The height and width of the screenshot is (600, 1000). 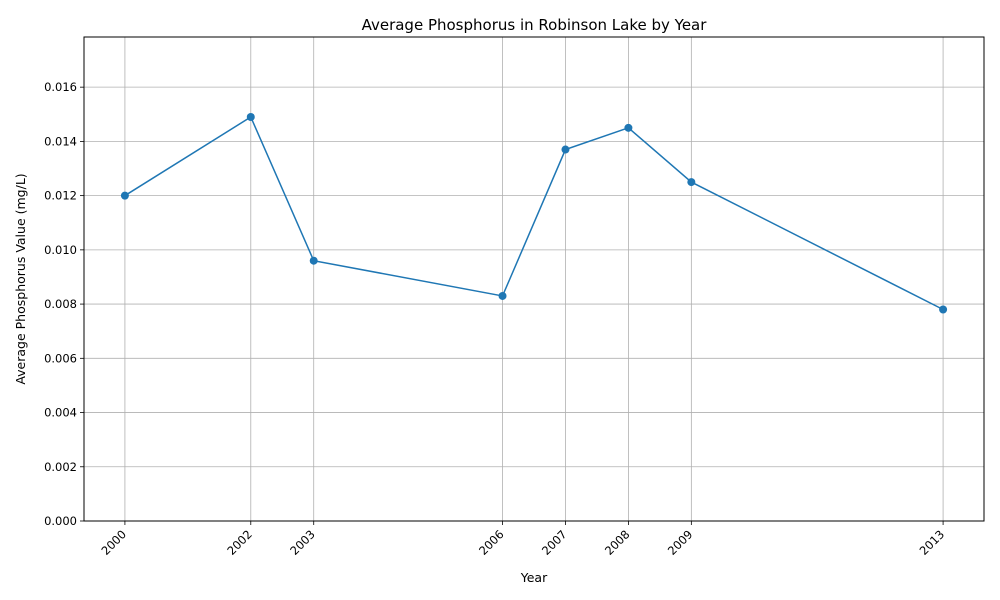 What do you see at coordinates (20, 278) in the screenshot?
I see `y-axis-label: Average Phosphorus Value (mg/L)` at bounding box center [20, 278].